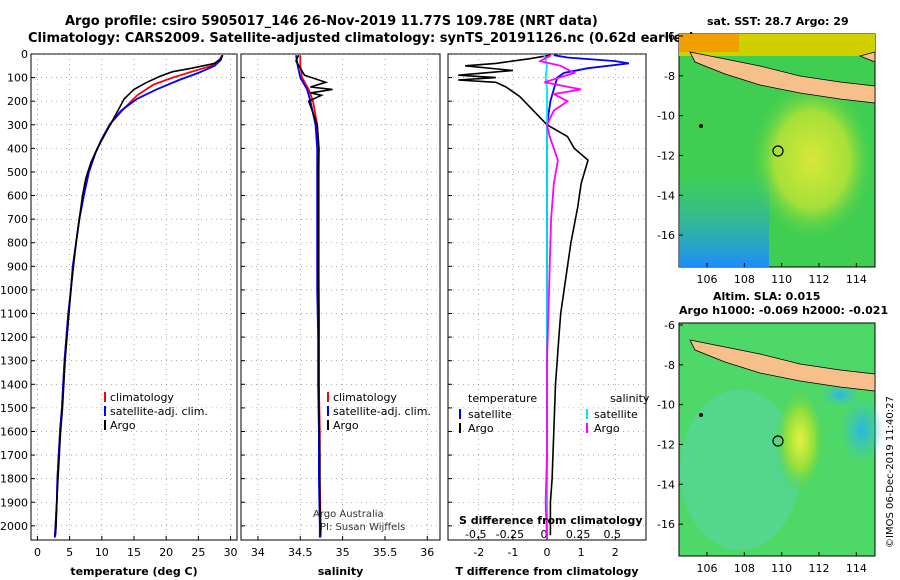  Describe the element at coordinates (630, 398) in the screenshot. I see `diff-legend-salinity-title: salinity` at that location.